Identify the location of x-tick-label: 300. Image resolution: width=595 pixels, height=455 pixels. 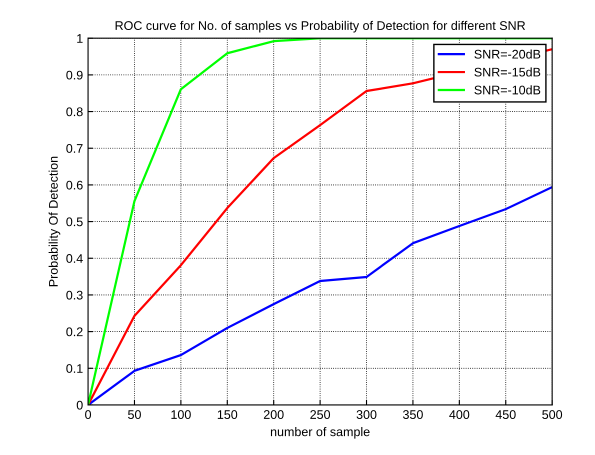
(366, 414).